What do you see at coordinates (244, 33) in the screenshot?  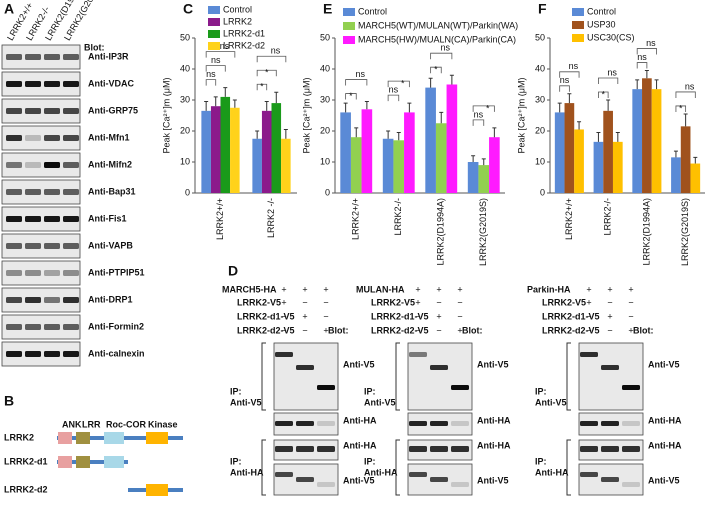 I see `legend-label: LRRK2-d1` at bounding box center [244, 33].